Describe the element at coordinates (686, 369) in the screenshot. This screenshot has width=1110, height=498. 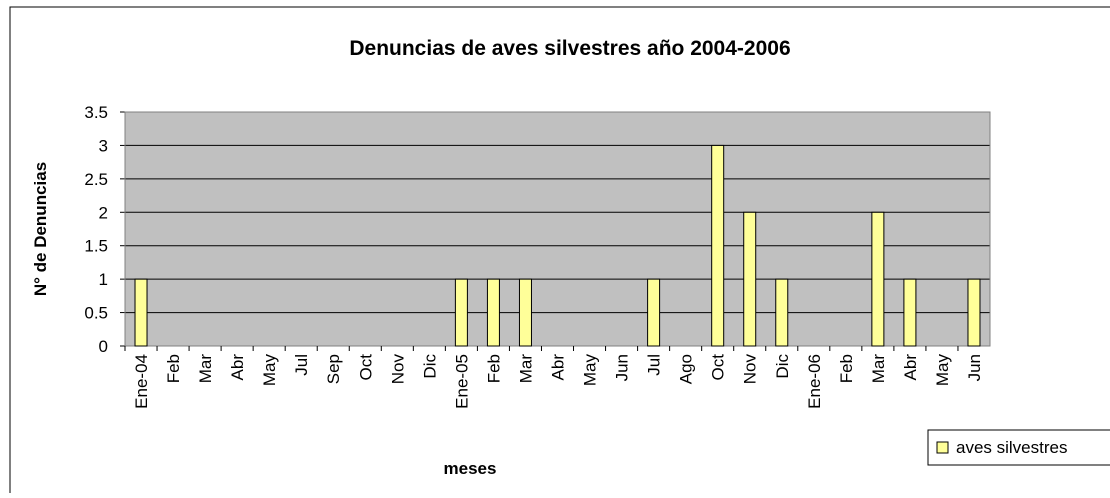
I see `x-tick-label: Ago` at that location.